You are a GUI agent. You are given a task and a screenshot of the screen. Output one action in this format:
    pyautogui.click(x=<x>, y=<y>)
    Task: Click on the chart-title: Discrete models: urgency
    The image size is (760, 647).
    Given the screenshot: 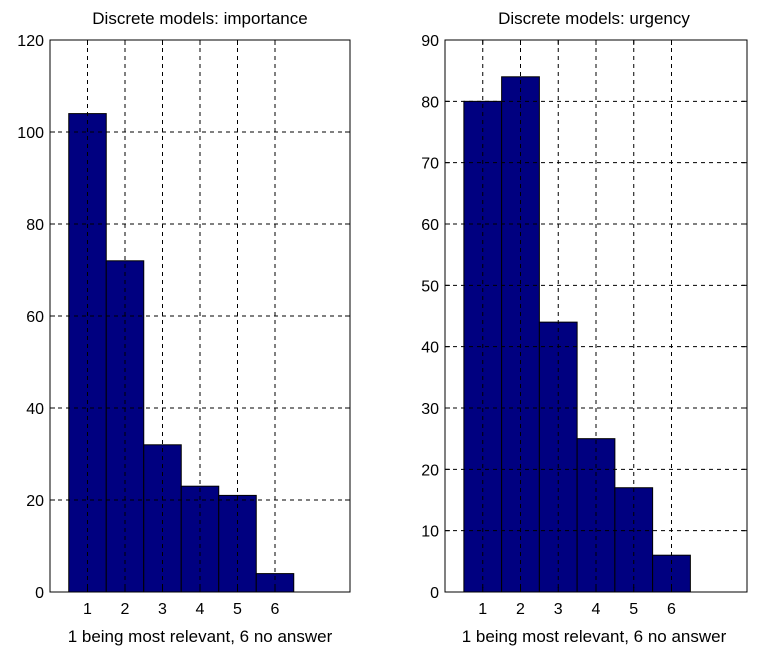 What is the action you would take?
    pyautogui.click(x=594, y=18)
    